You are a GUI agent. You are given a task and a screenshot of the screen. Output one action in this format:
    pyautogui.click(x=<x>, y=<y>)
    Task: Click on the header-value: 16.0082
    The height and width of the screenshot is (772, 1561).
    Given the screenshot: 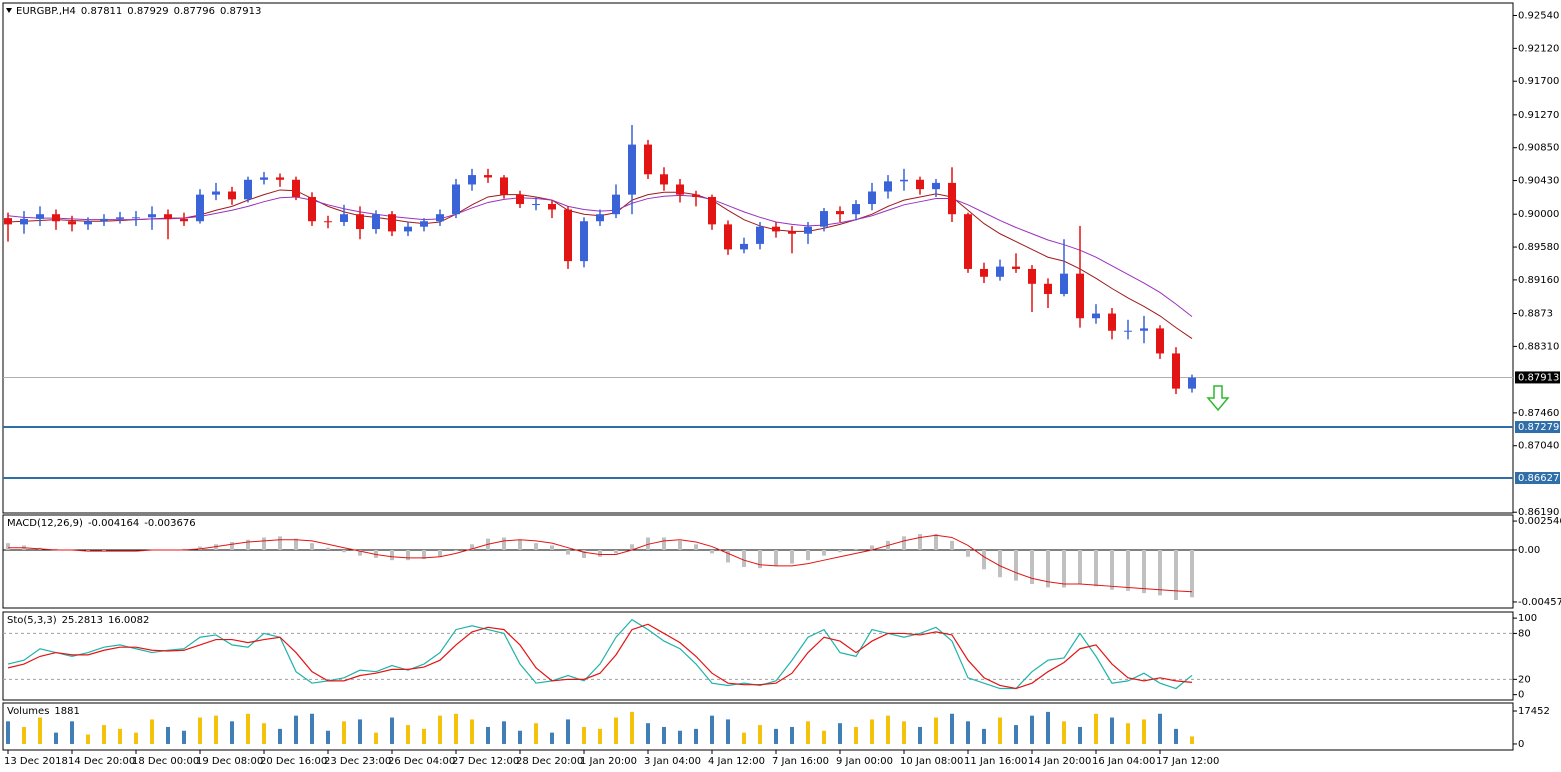 What is the action you would take?
    pyautogui.click(x=128, y=620)
    